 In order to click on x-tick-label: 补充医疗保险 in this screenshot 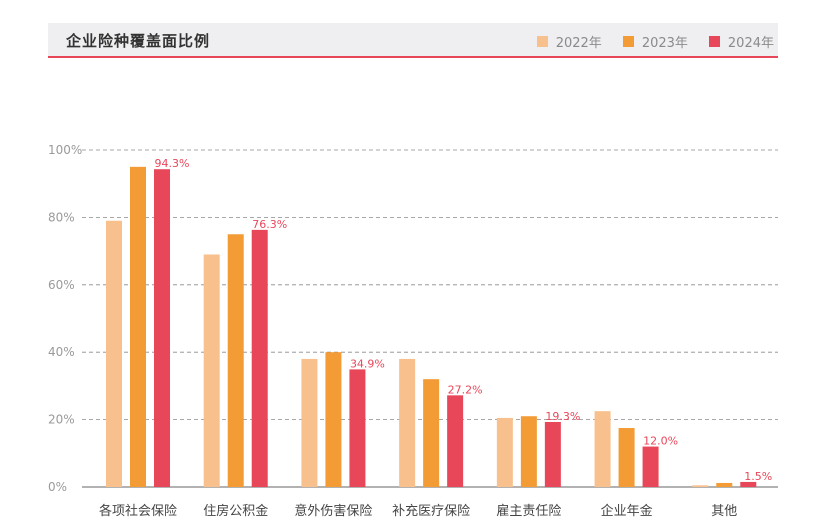, I will do `click(431, 511)`.